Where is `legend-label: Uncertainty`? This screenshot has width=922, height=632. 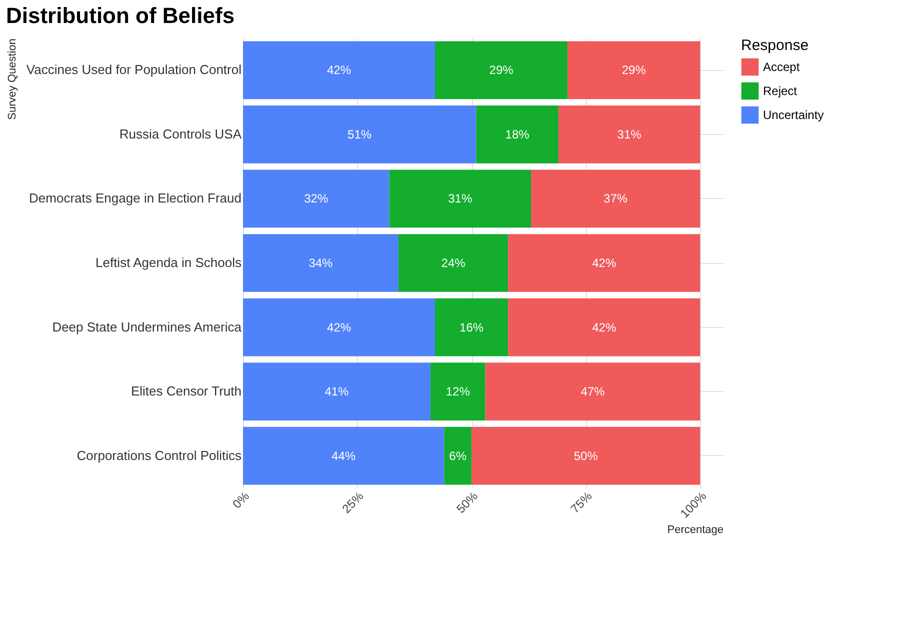
legend-label: Uncertainty is located at coordinates (793, 115).